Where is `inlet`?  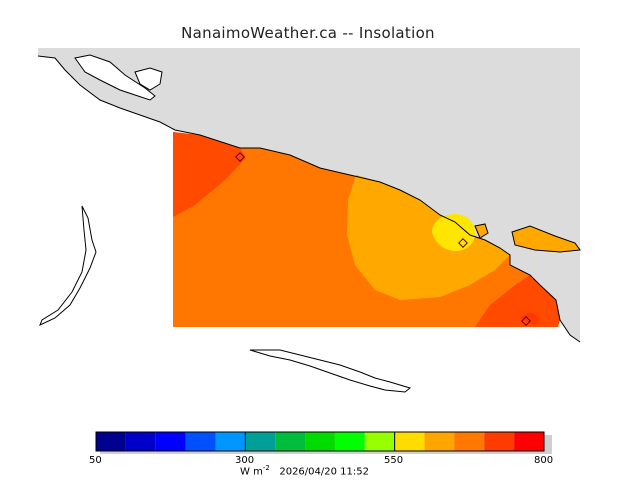 inlet is located at coordinates (546, 239).